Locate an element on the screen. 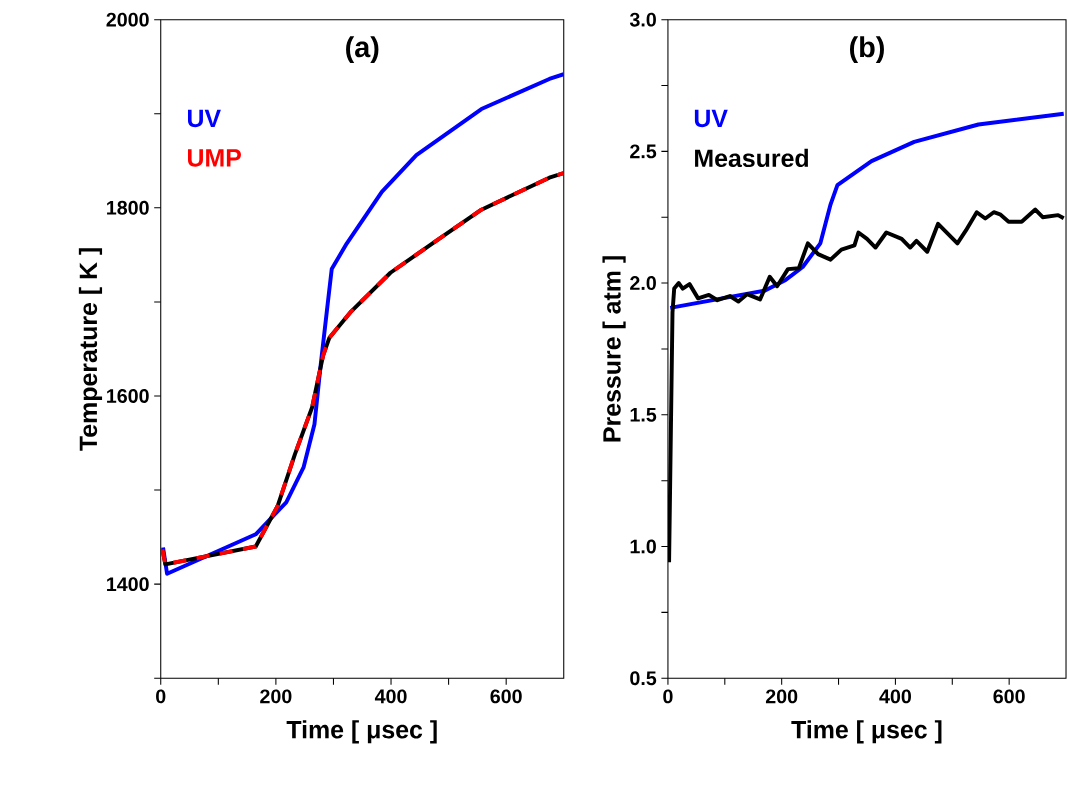 This screenshot has width=1068, height=790. y-tick-label: 0.5 is located at coordinates (643, 678).